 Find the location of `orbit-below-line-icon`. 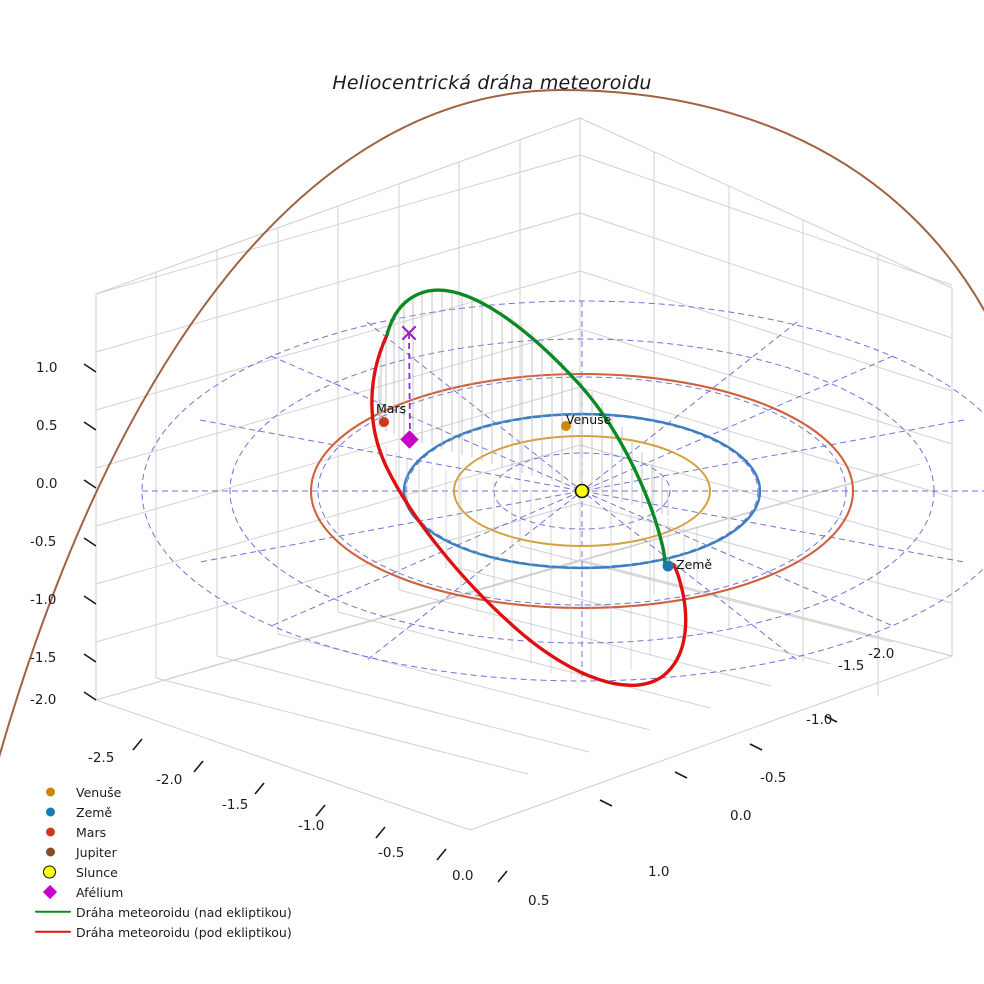

orbit-below-line-icon is located at coordinates (53, 932).